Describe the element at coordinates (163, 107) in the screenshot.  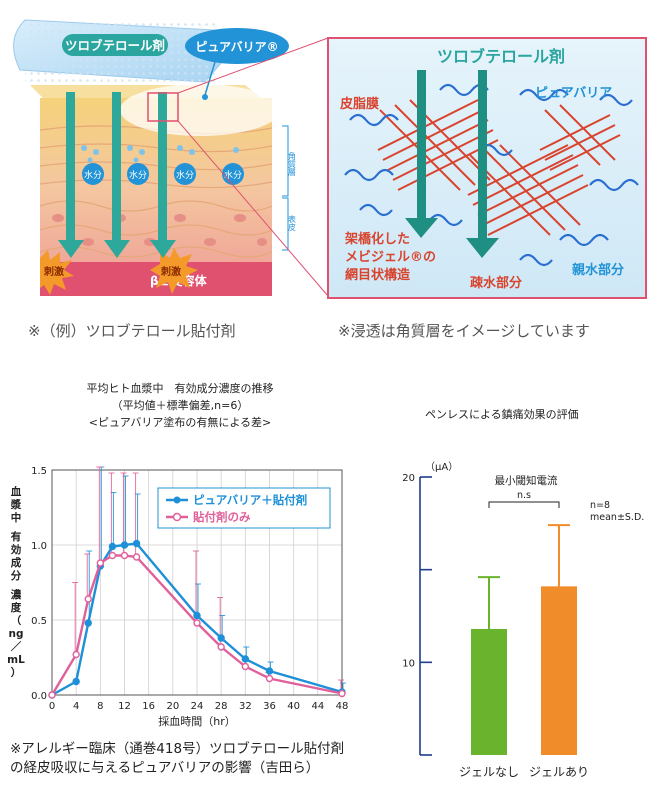
I see `zoom-source-box` at that location.